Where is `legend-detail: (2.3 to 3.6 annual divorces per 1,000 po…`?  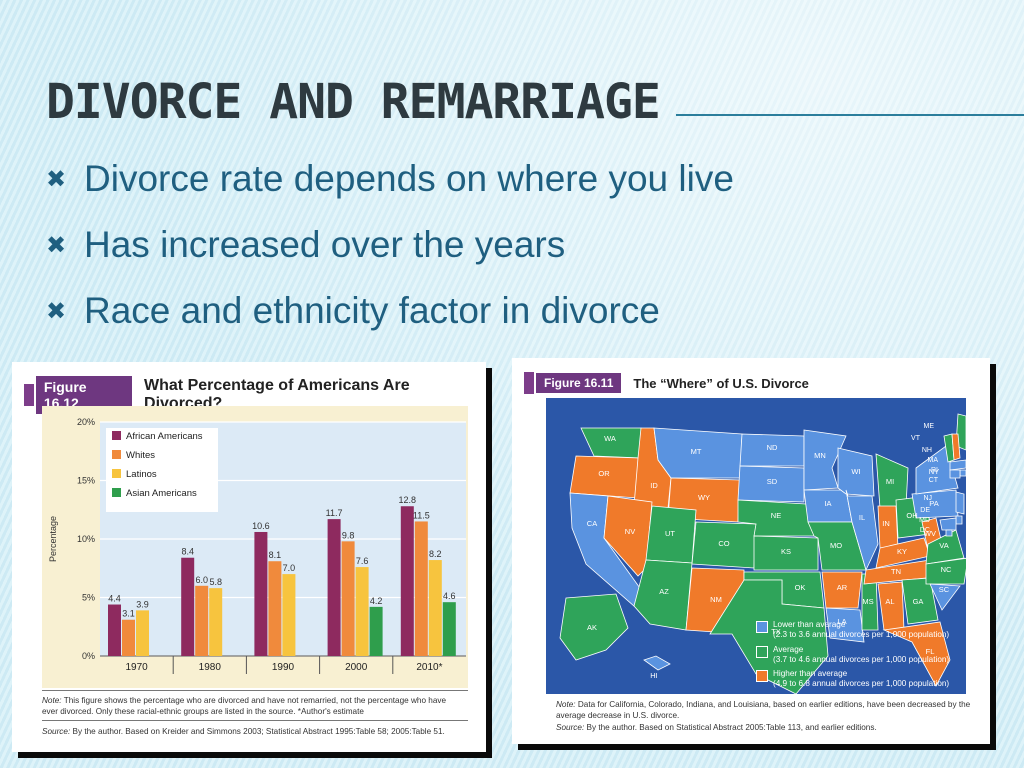 legend-detail: (2.3 to 3.6 annual divorces per 1,000 po… is located at coordinates (861, 635).